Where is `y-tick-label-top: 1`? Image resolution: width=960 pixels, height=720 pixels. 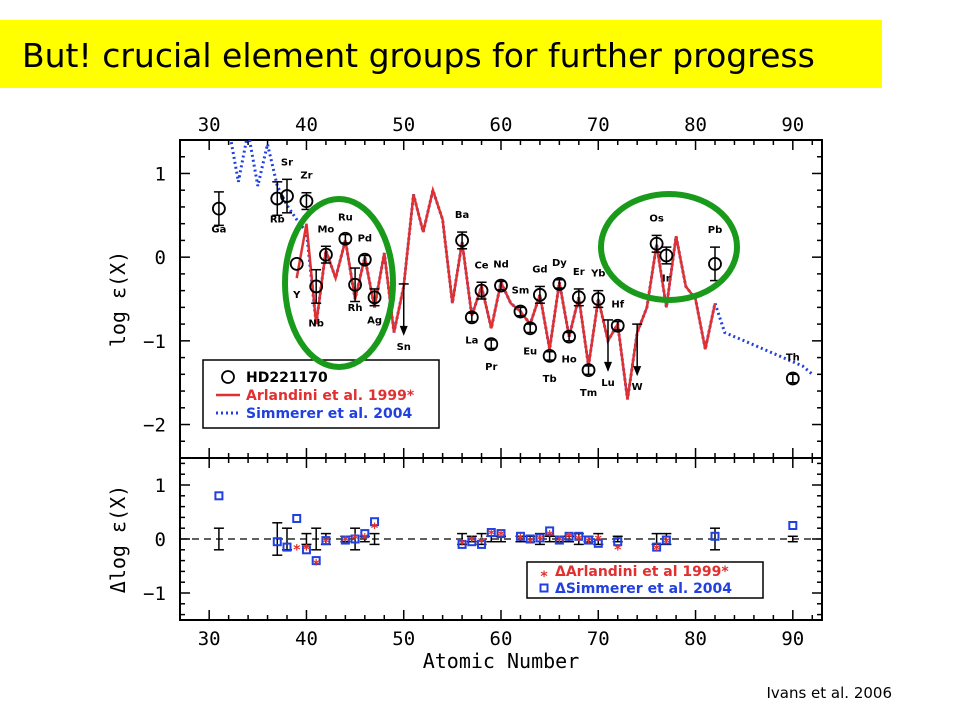
y-tick-label-top: 1 is located at coordinates (160, 174).